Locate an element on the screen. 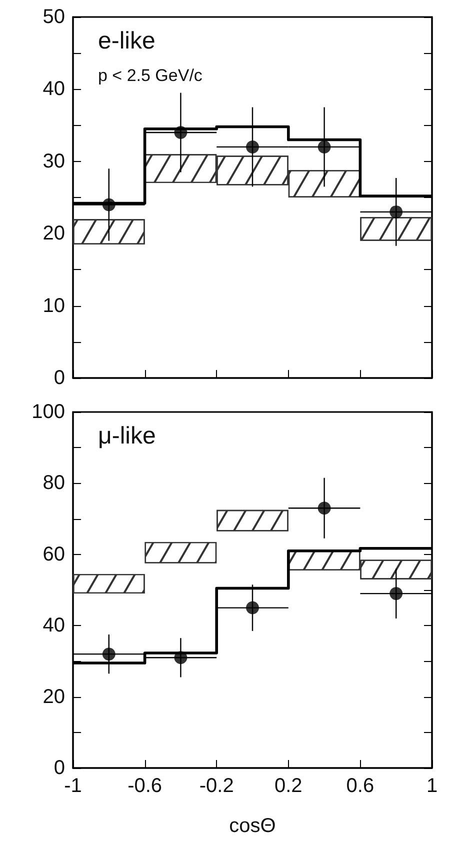 The width and height of the screenshot is (456, 846). x-tick-label: 0.2 is located at coordinates (288, 786).